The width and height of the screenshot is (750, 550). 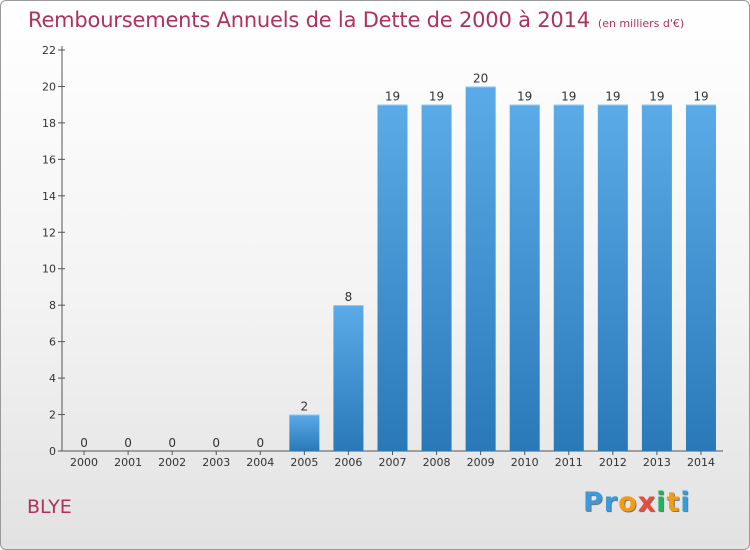 What do you see at coordinates (49, 86) in the screenshot?
I see `y-tick-label: 20` at bounding box center [49, 86].